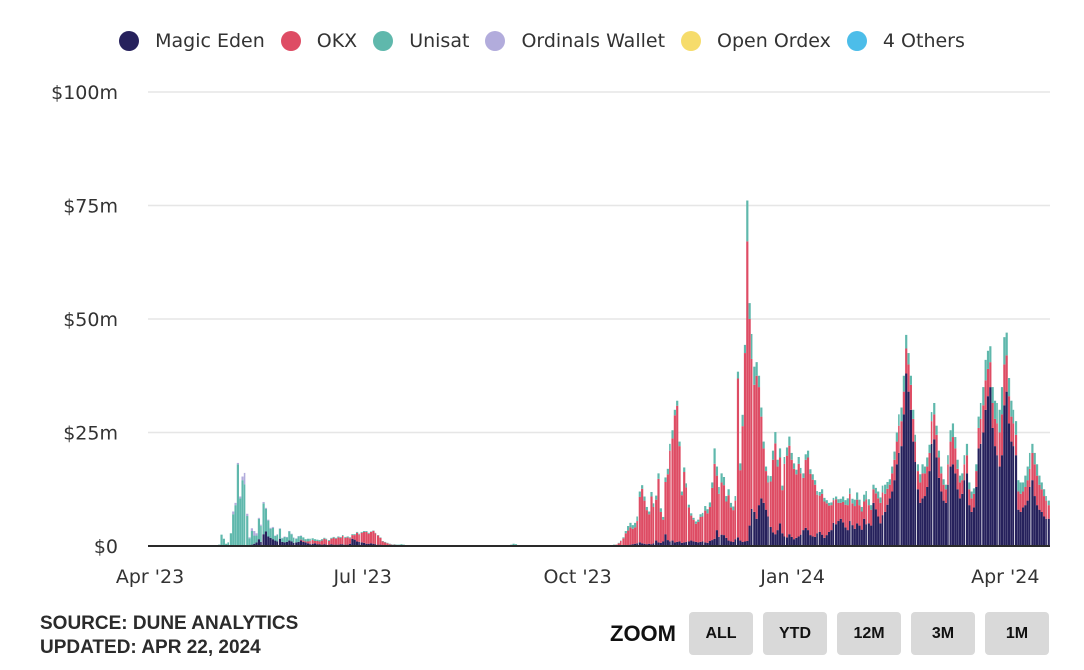 The height and width of the screenshot is (670, 1084). What do you see at coordinates (192, 41) in the screenshot?
I see `legend-item-magic-eden: Magic Eden` at bounding box center [192, 41].